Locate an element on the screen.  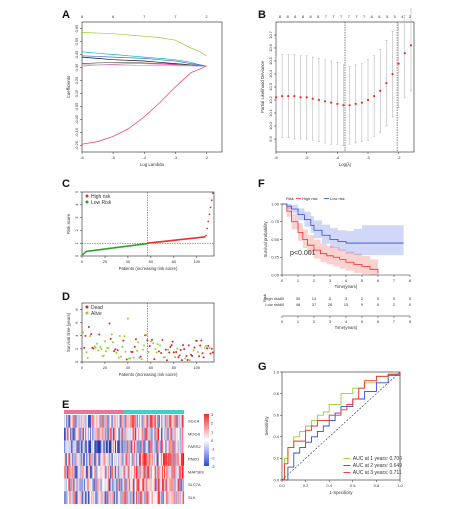
legend-title: Risk is located at coordinates (290, 198).